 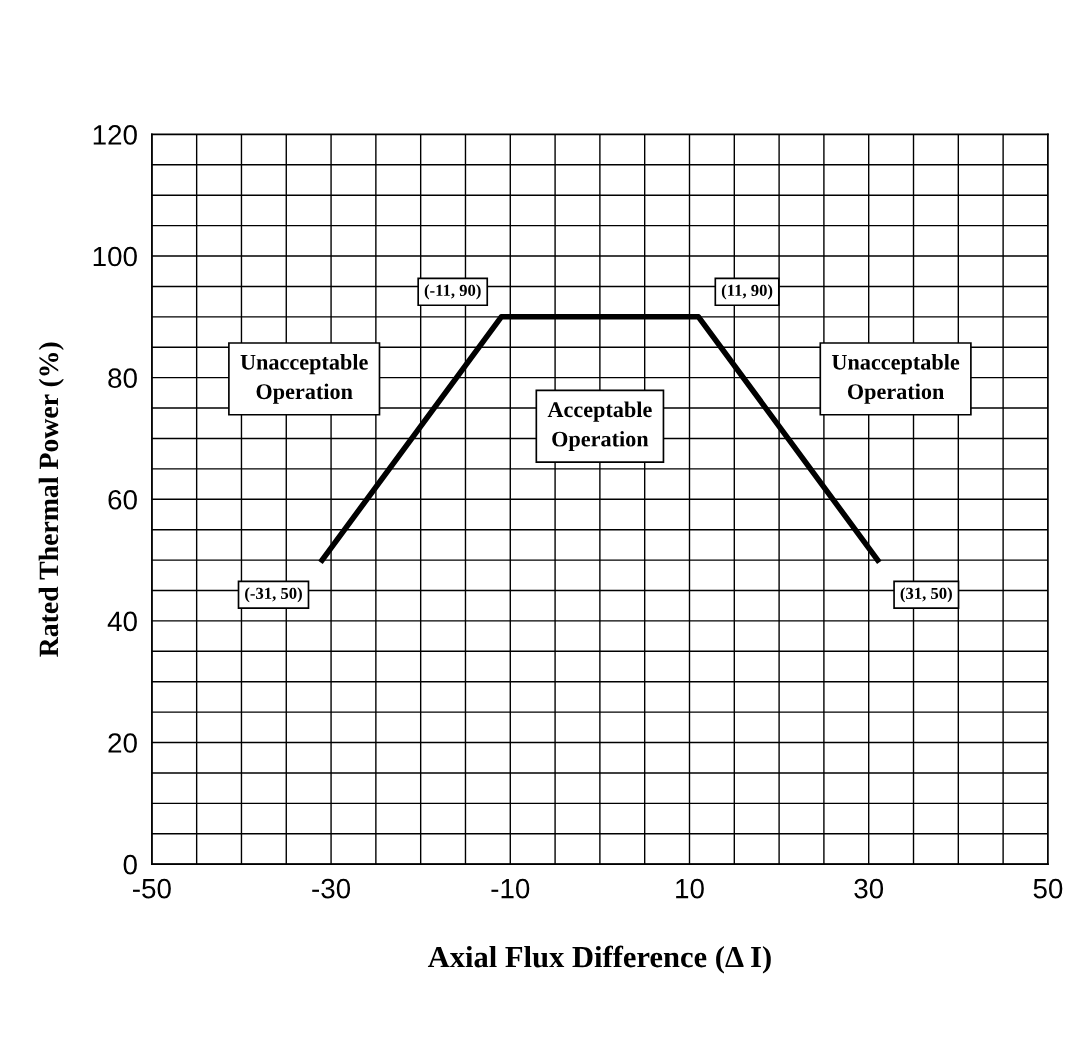 I want to click on x-axis-title: Axial Flux Difference (Δ I), so click(x=599, y=959).